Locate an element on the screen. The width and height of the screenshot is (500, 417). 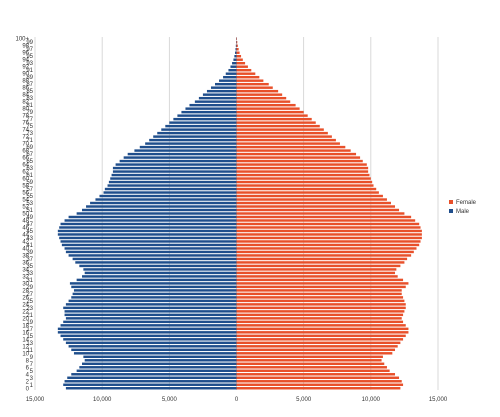
y-tick-label: 71 is located at coordinates (29, 141).